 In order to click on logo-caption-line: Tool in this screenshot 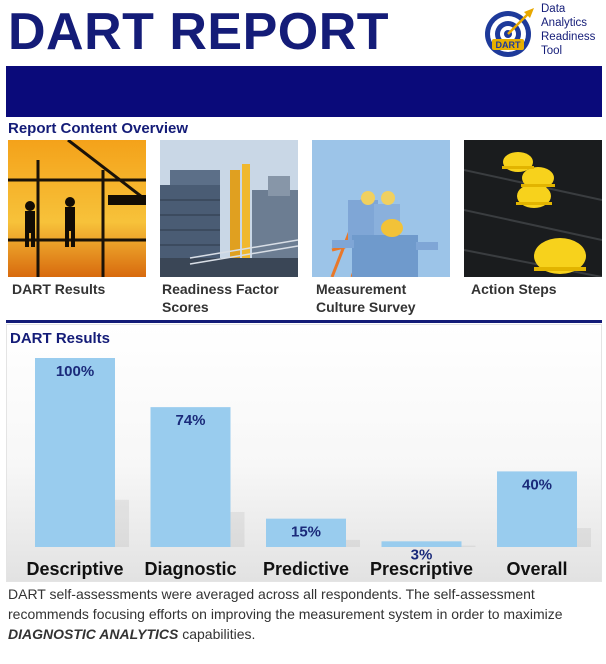, I will do `click(552, 51)`.